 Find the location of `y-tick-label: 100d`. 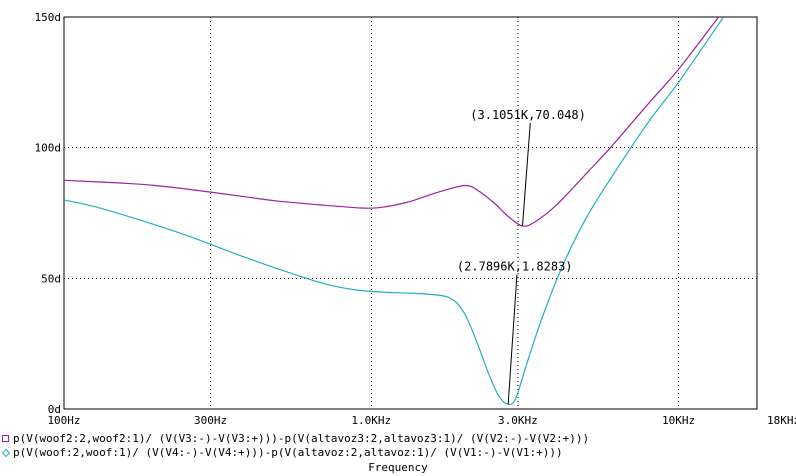

y-tick-label: 100d is located at coordinates (48, 148).